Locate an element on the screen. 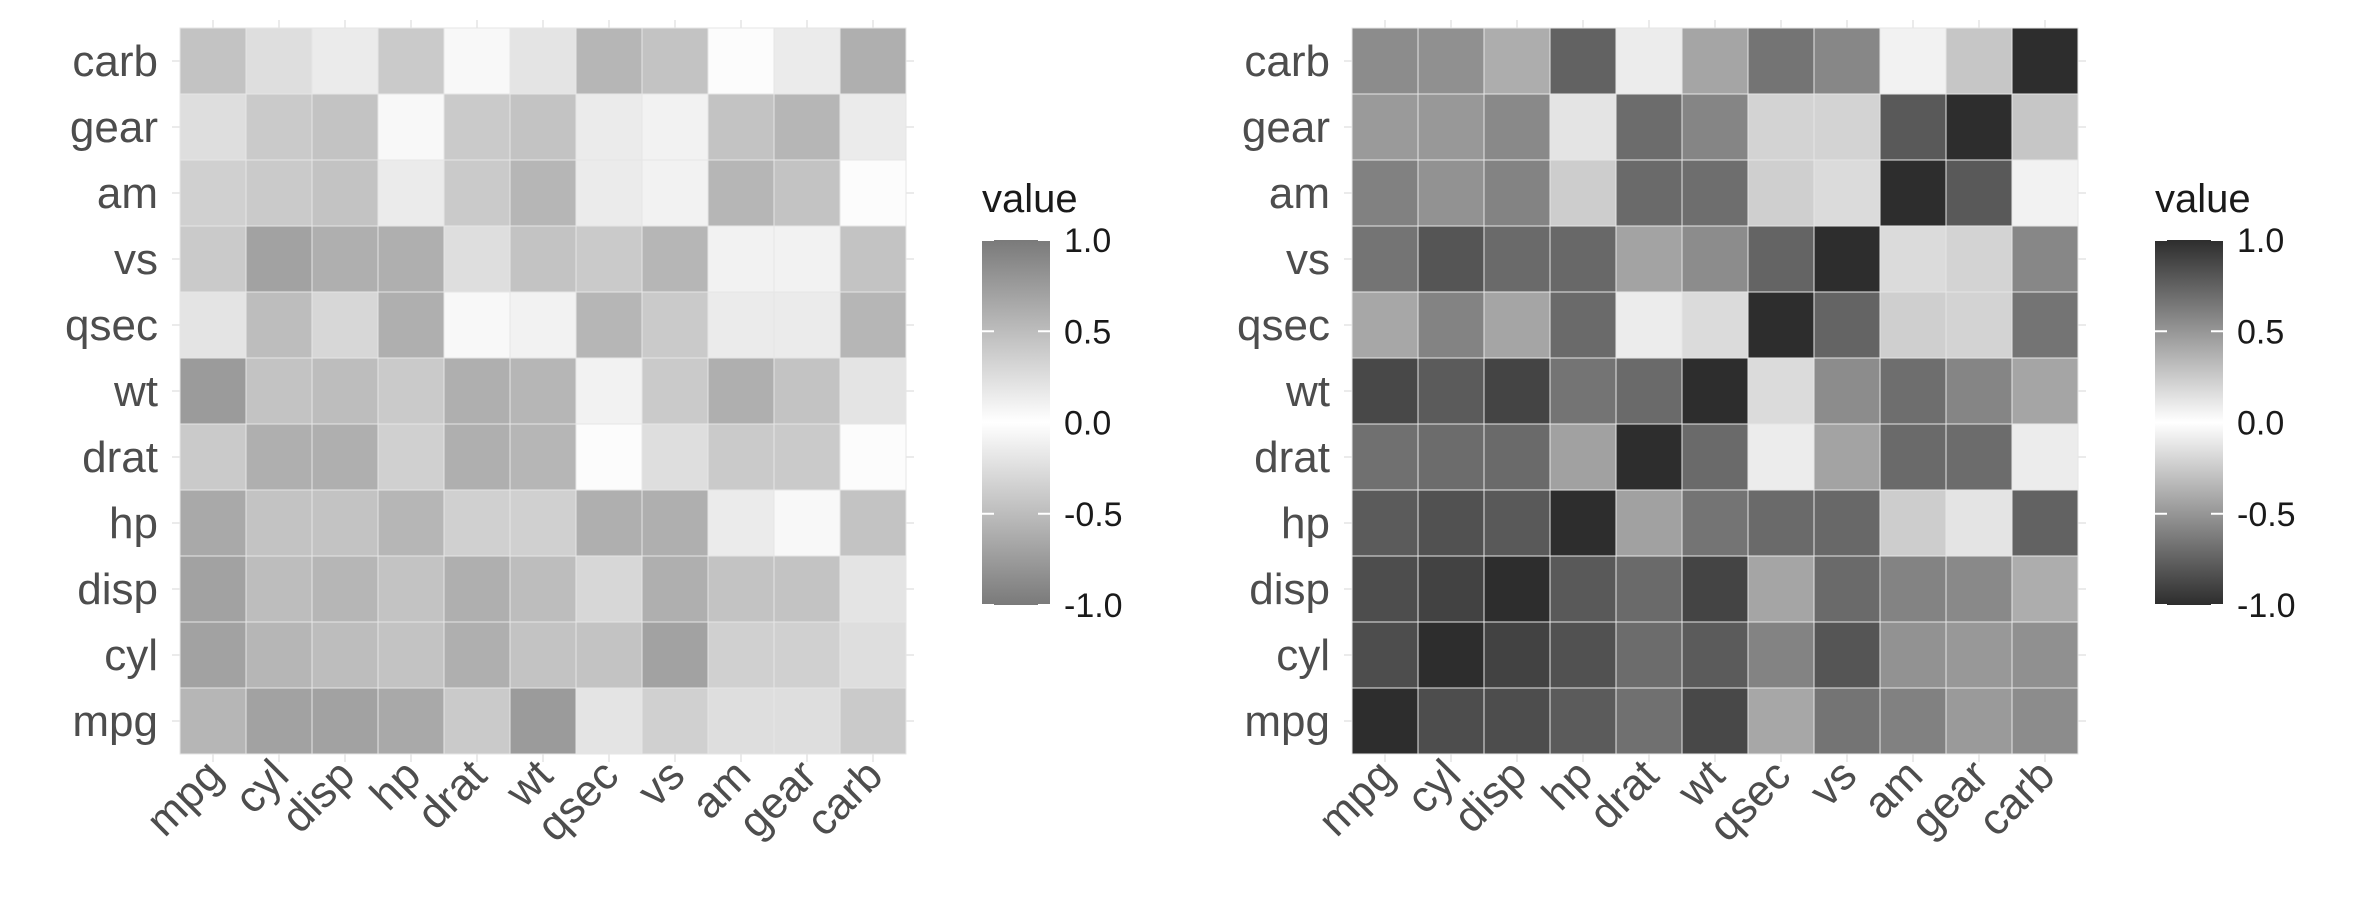  heatmap-cell-gear-qsec is located at coordinates (609, 127).